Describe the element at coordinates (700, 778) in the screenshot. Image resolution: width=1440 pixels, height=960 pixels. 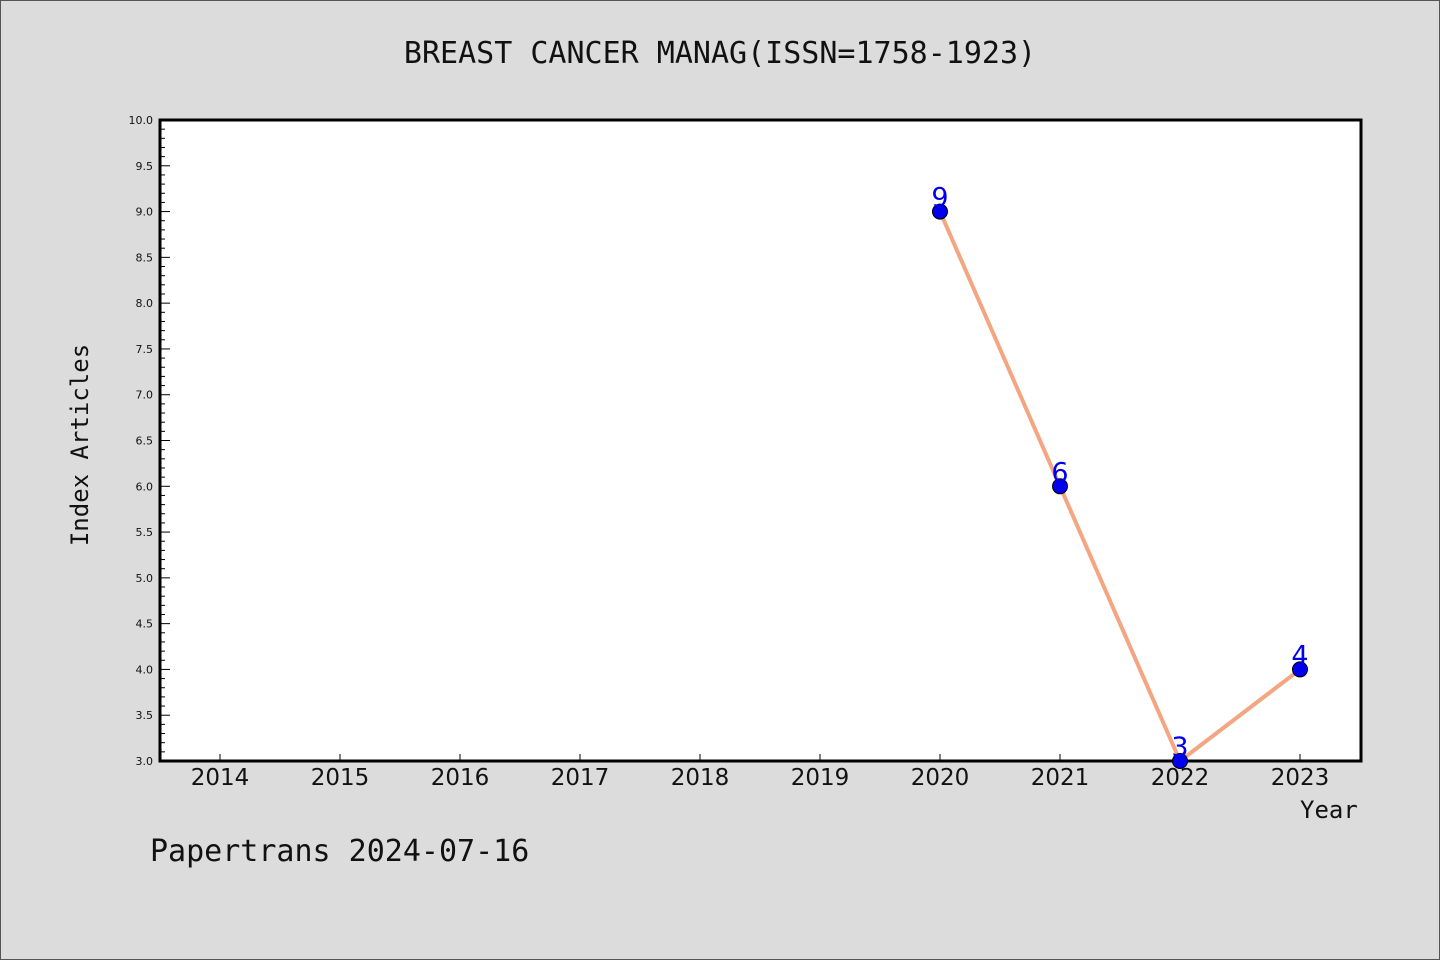
I see `x-tick-label: 2018` at that location.